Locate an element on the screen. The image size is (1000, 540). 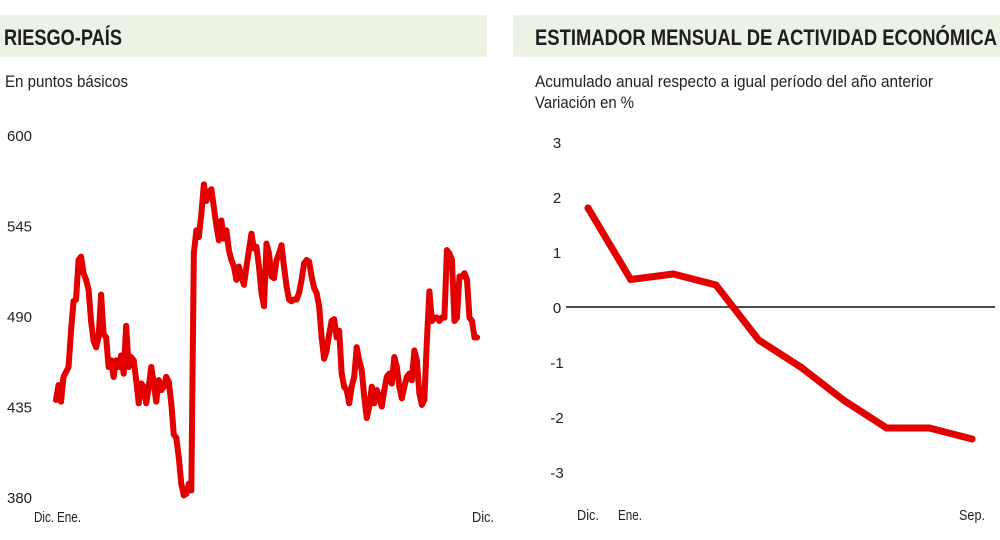
y-tick-label: 1 is located at coordinates (557, 253).